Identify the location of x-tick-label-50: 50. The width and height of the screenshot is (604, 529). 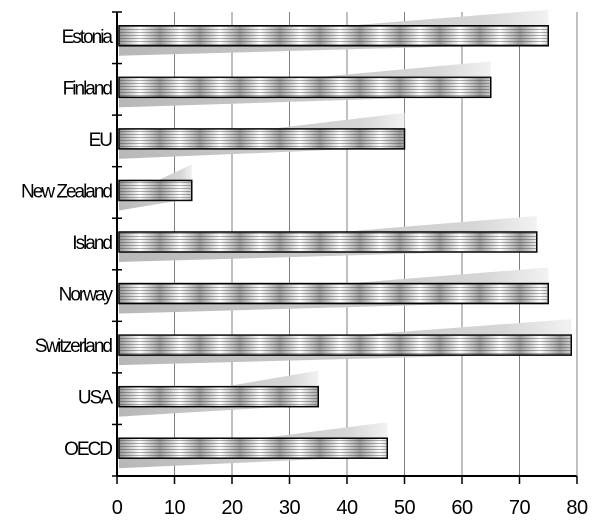
(405, 508).